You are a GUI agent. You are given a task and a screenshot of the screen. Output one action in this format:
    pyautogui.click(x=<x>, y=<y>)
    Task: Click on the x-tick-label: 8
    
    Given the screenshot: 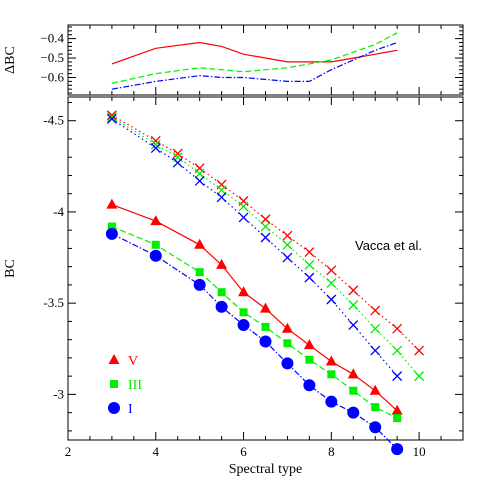 What is the action you would take?
    pyautogui.click(x=331, y=451)
    